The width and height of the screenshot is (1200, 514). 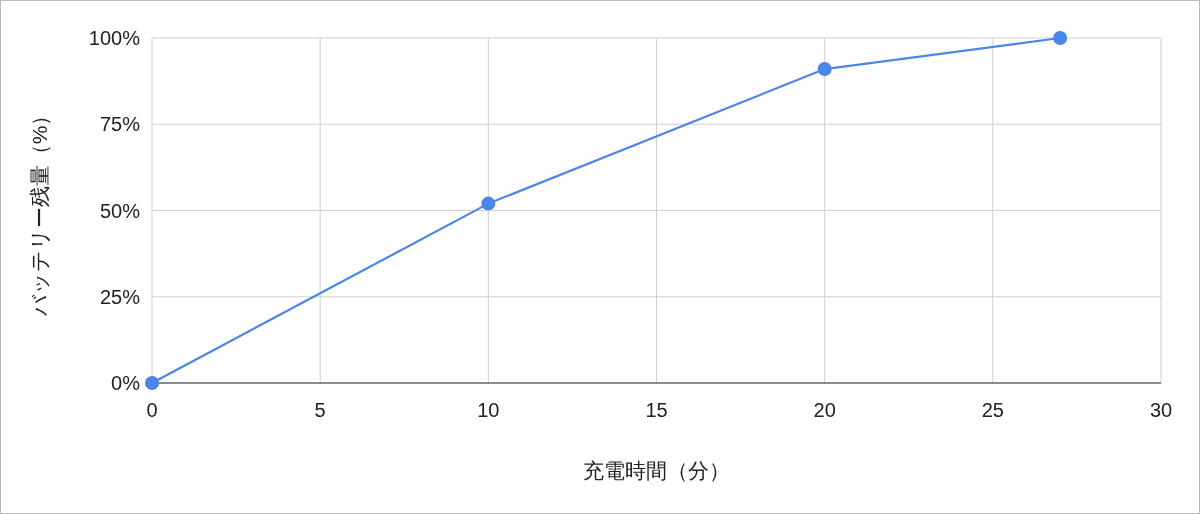 What do you see at coordinates (488, 410) in the screenshot?
I see `x-tick-label: 10` at bounding box center [488, 410].